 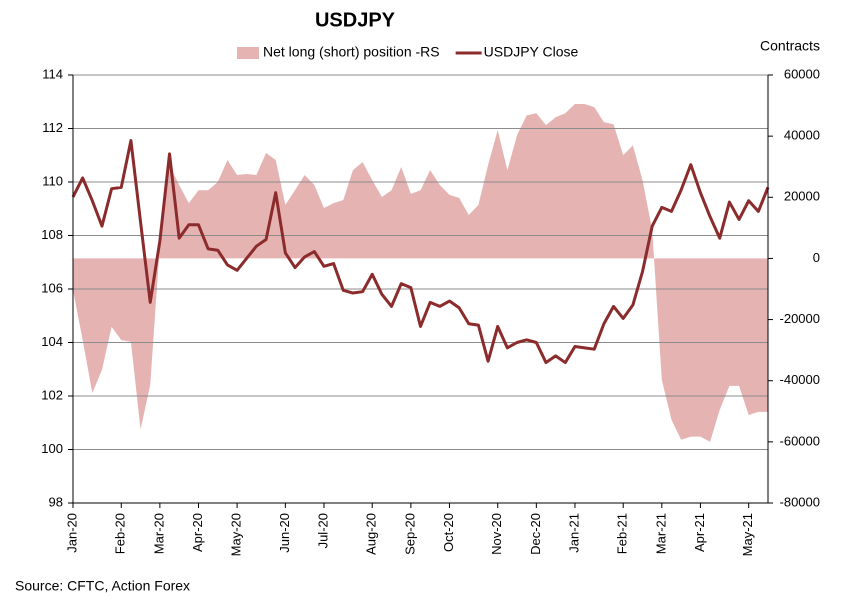 What do you see at coordinates (622, 533) in the screenshot?
I see `x-tick-label: Feb-21` at bounding box center [622, 533].